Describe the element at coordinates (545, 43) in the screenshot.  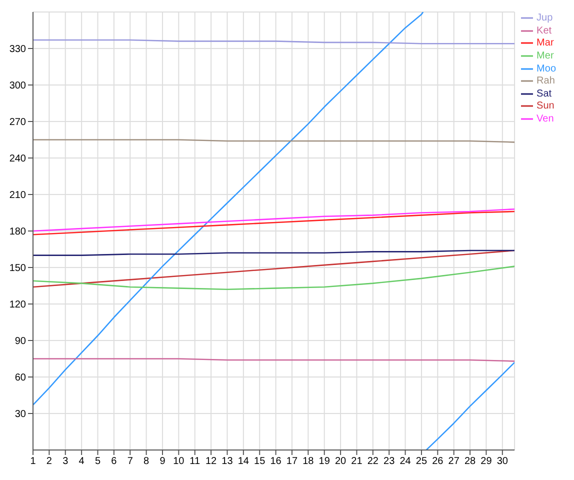
I see `legend-label: Mar` at that location.